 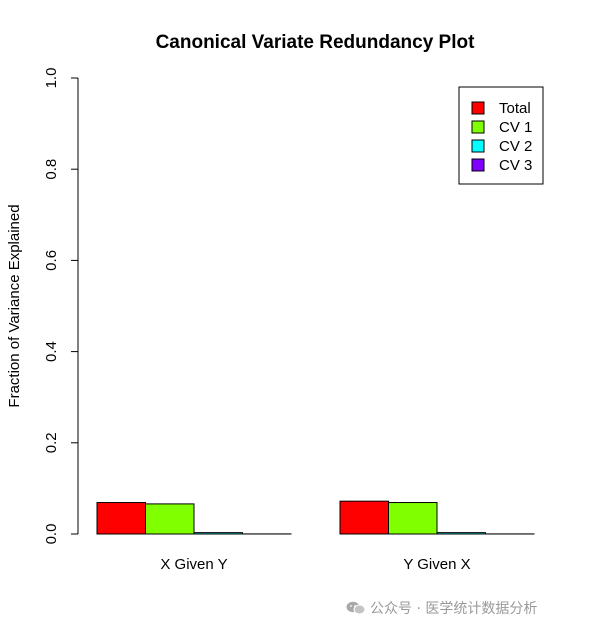 What do you see at coordinates (356, 608) in the screenshot?
I see `wechat-icon` at bounding box center [356, 608].